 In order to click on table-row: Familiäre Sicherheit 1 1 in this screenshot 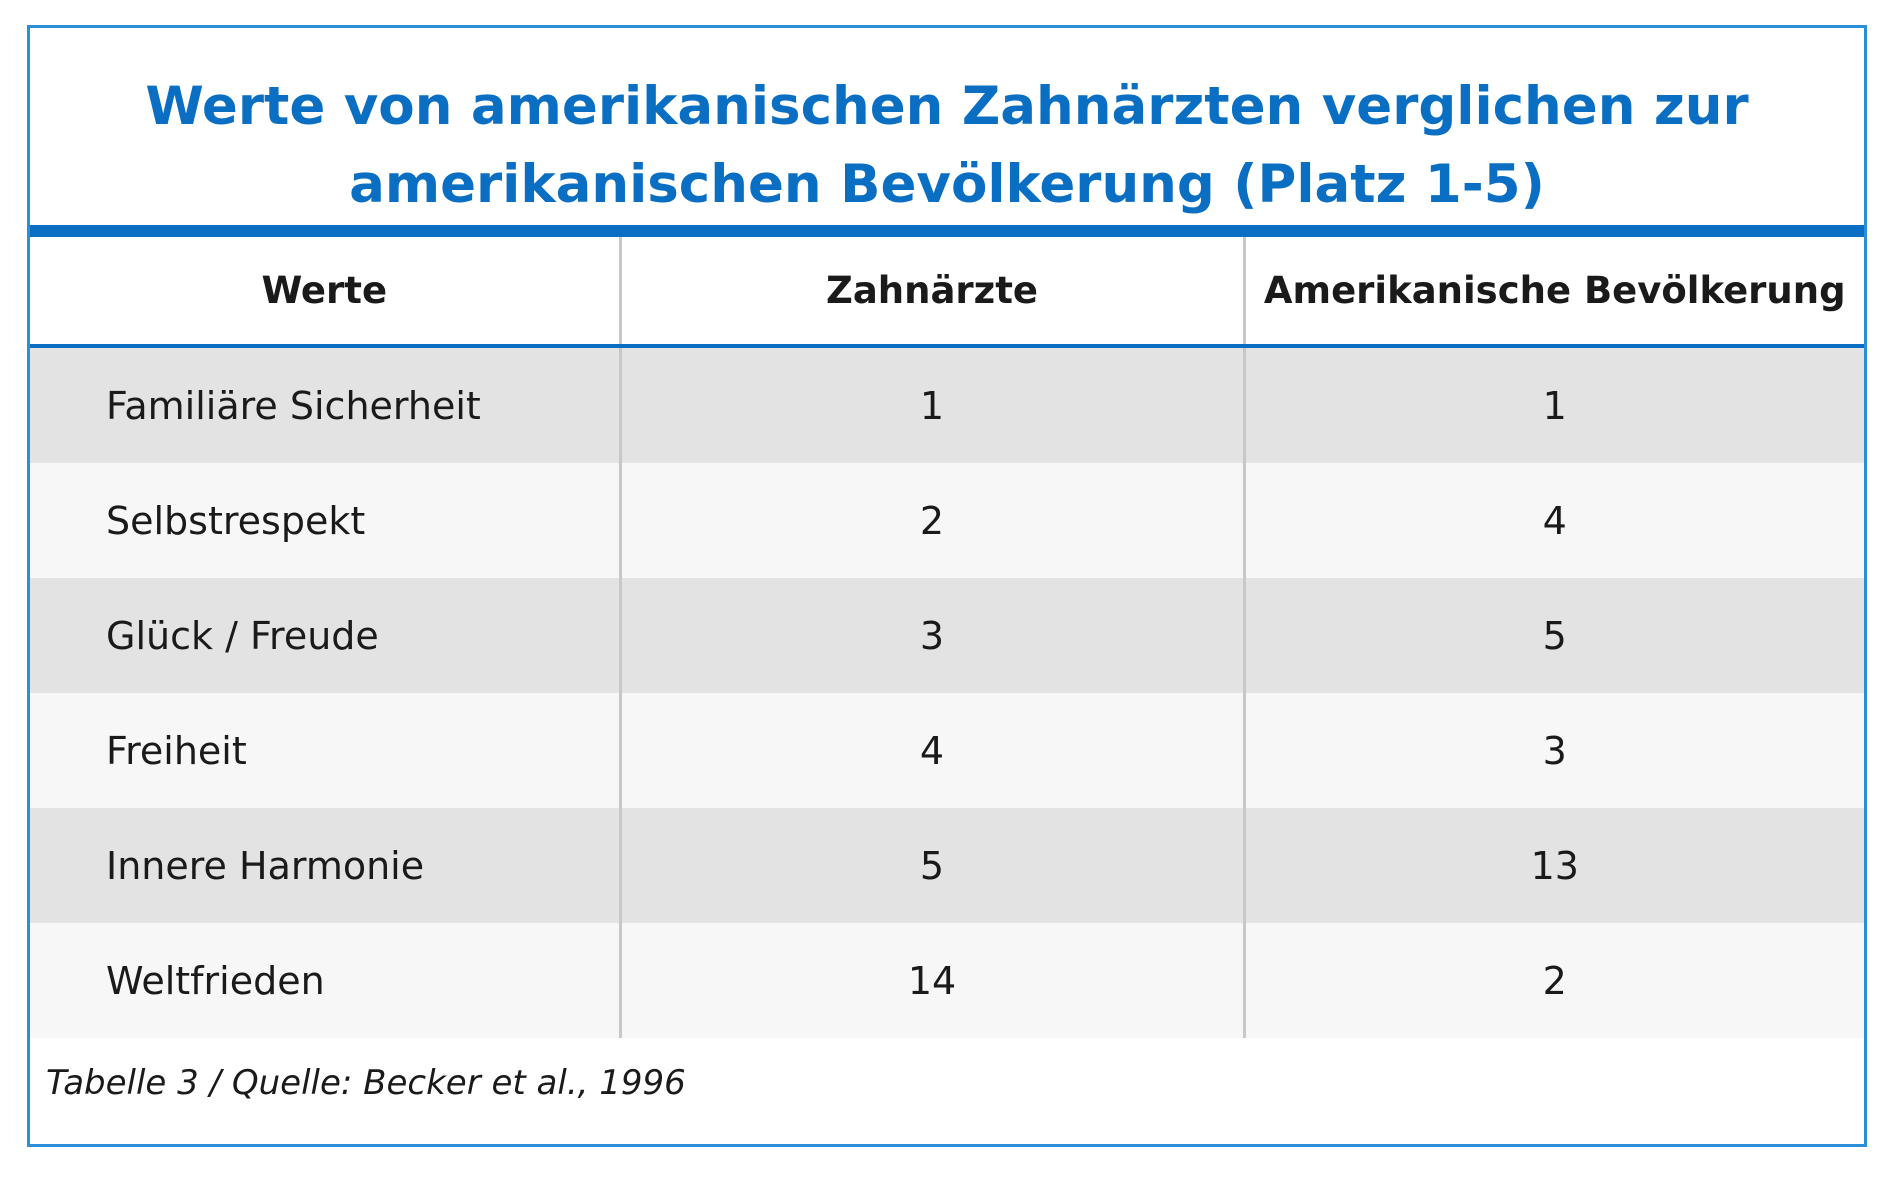, I will do `click(947, 404)`.